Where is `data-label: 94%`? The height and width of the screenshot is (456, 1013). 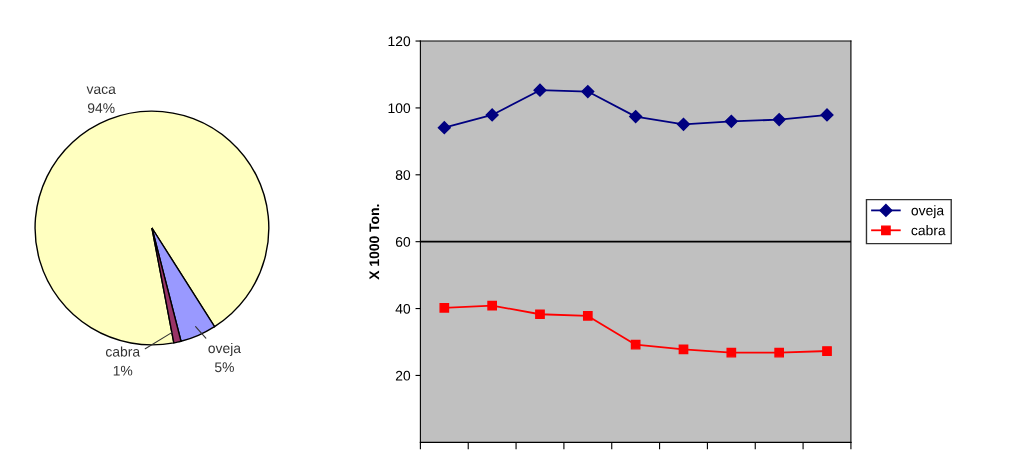 data-label: 94% is located at coordinates (101, 108).